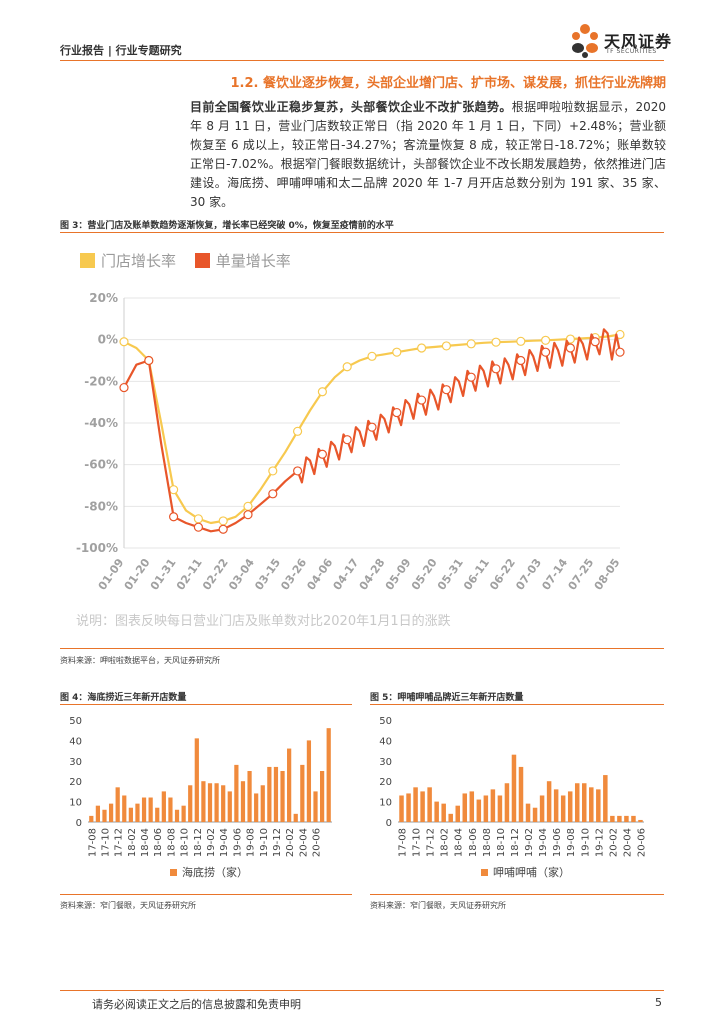 The width and height of the screenshot is (724, 1024). Describe the element at coordinates (362, 990) in the screenshot. I see `footer-divider` at that location.